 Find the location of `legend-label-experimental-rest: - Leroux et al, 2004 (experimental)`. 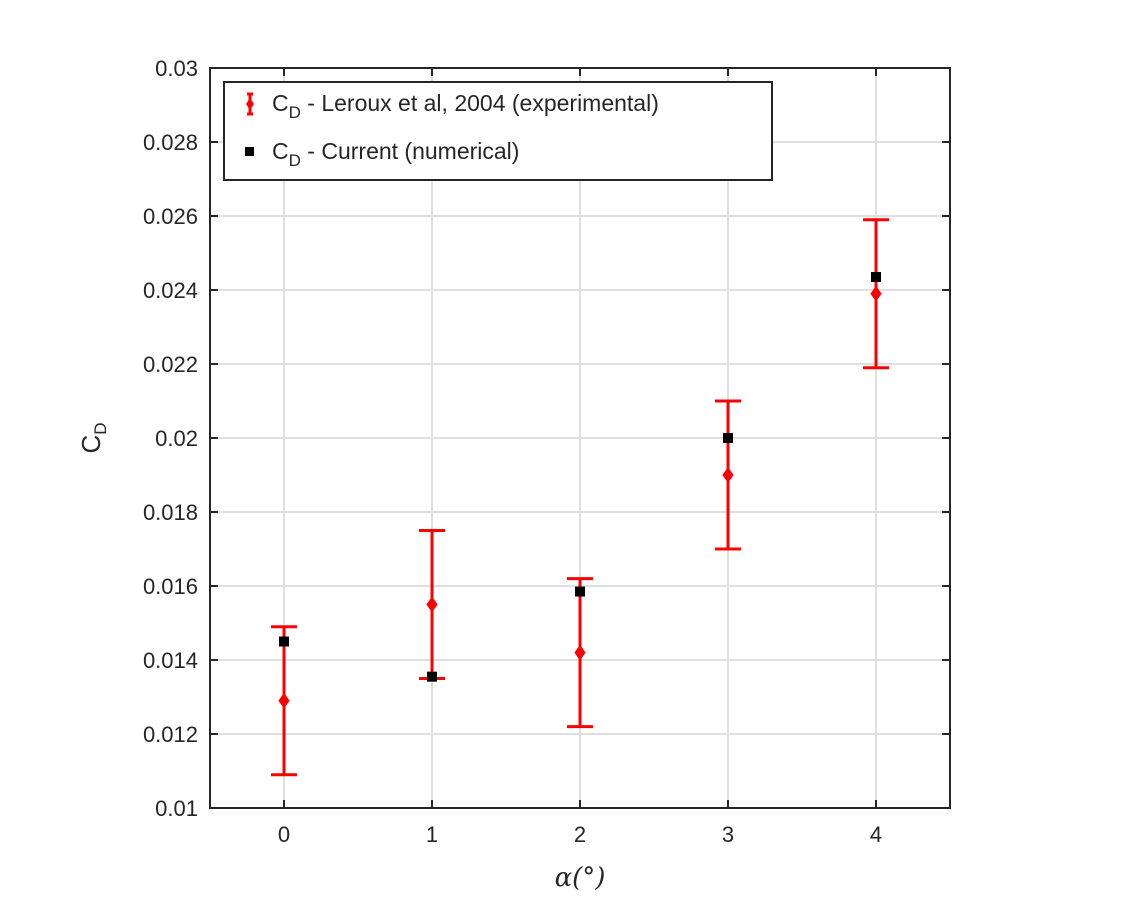

legend-label-experimental-rest: - Leroux et al, 2004 (experimental) is located at coordinates (480, 103).